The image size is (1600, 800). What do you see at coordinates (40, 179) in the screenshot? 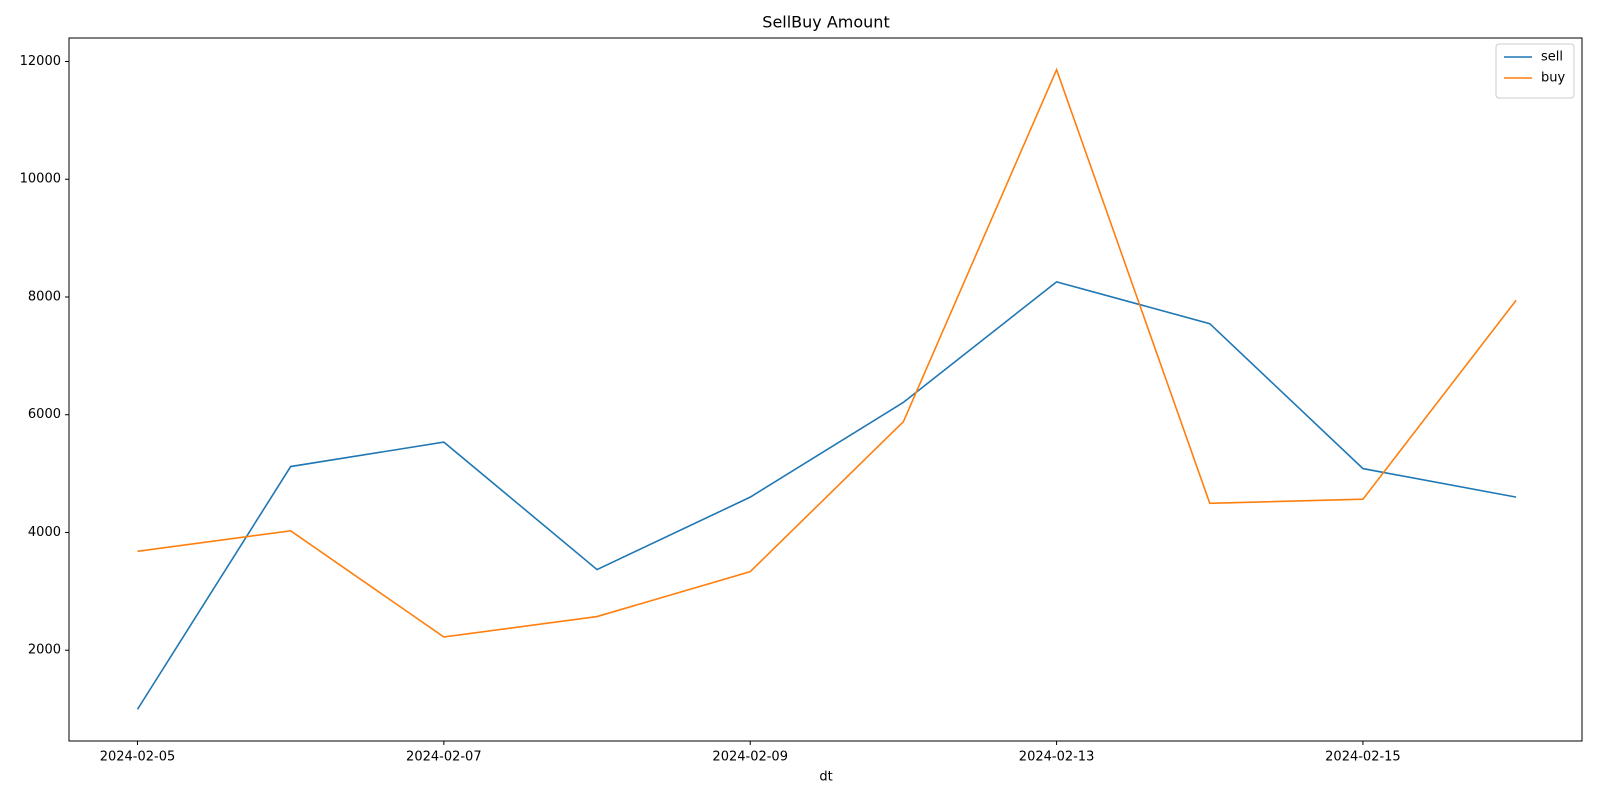
I see `y-tick-label: 10000` at bounding box center [40, 179].